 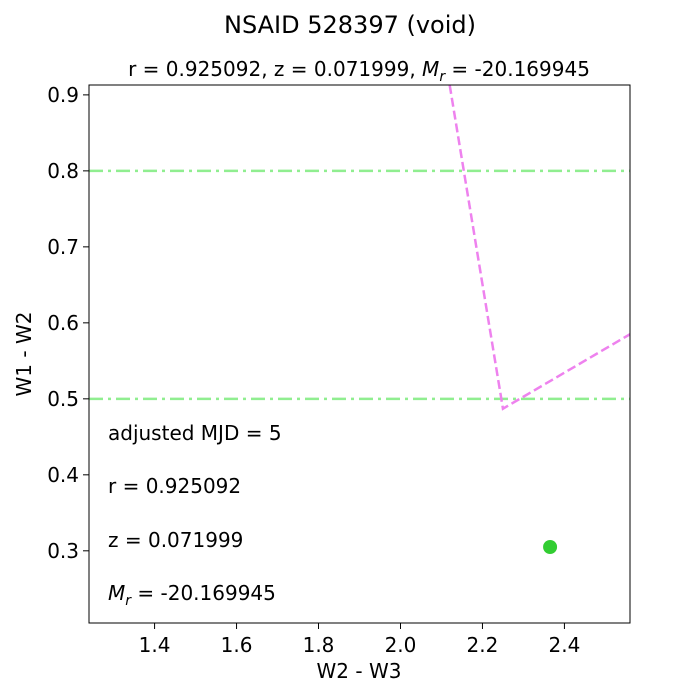 What do you see at coordinates (174, 486) in the screenshot?
I see `annotation-r: r = 0.925092` at bounding box center [174, 486].